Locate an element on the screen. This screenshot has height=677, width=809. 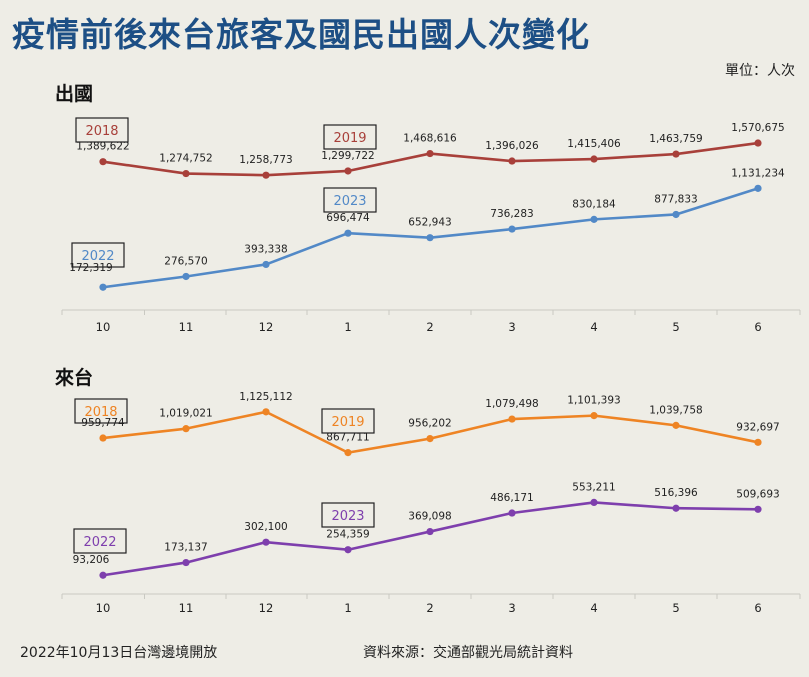
x-tick-label: 3 is located at coordinates (511, 327).